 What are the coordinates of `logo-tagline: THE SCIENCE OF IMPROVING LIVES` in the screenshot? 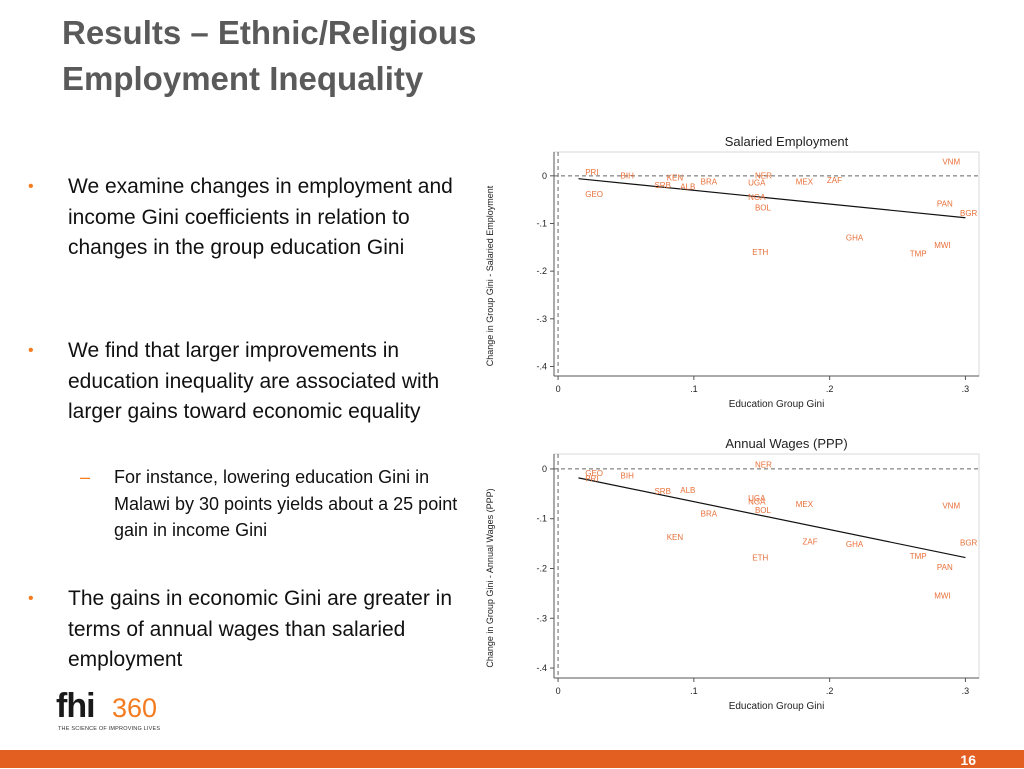 It's located at (109, 729).